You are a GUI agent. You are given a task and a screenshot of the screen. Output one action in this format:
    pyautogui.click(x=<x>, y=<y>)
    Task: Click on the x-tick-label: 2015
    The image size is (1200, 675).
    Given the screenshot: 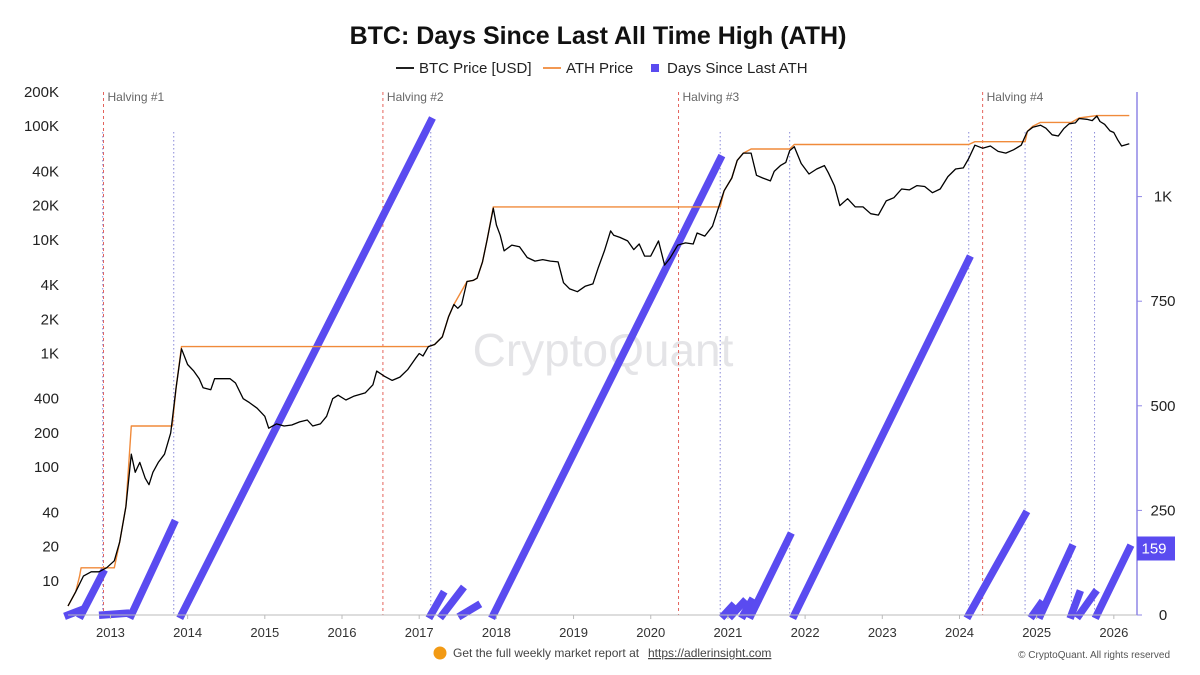 What is the action you would take?
    pyautogui.click(x=264, y=632)
    